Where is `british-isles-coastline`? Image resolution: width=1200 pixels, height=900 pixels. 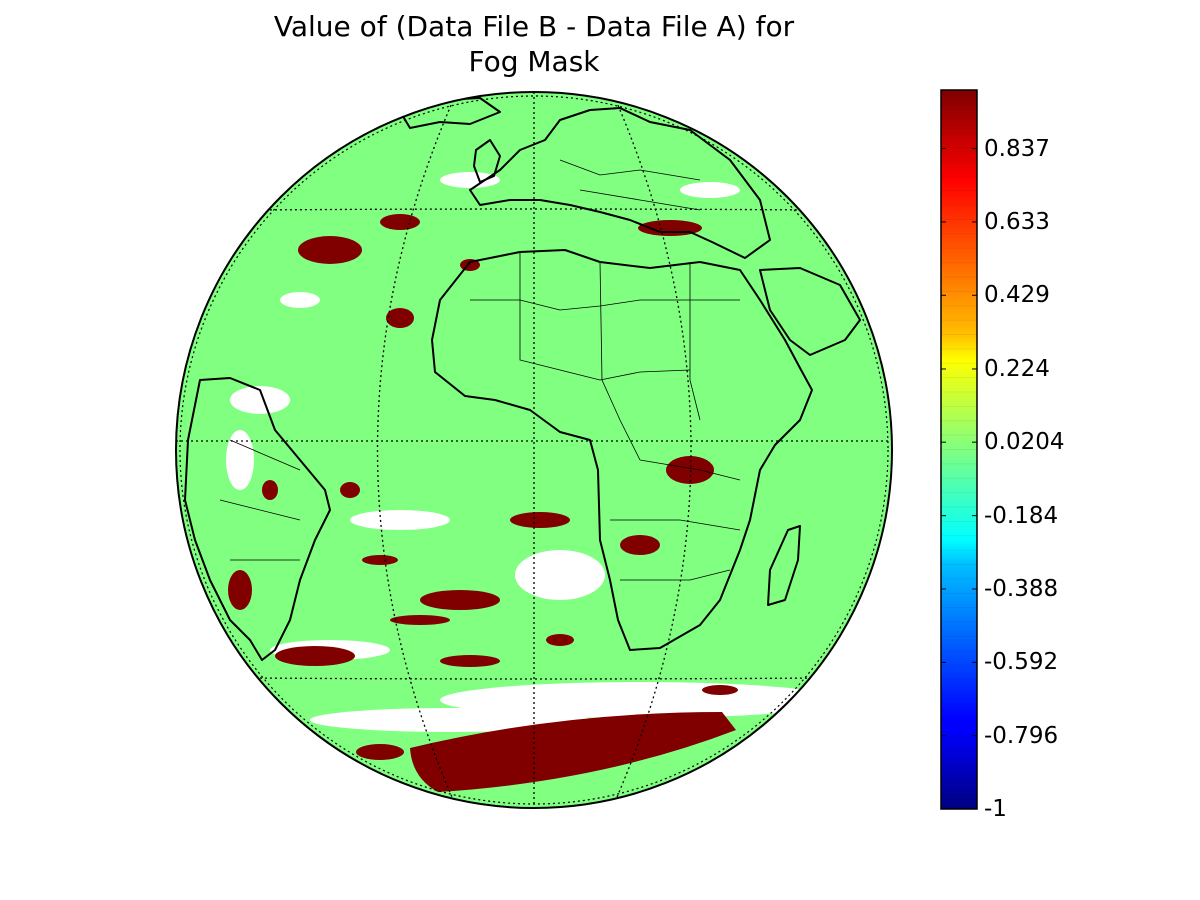
british-isles-coastline is located at coordinates (487, 161).